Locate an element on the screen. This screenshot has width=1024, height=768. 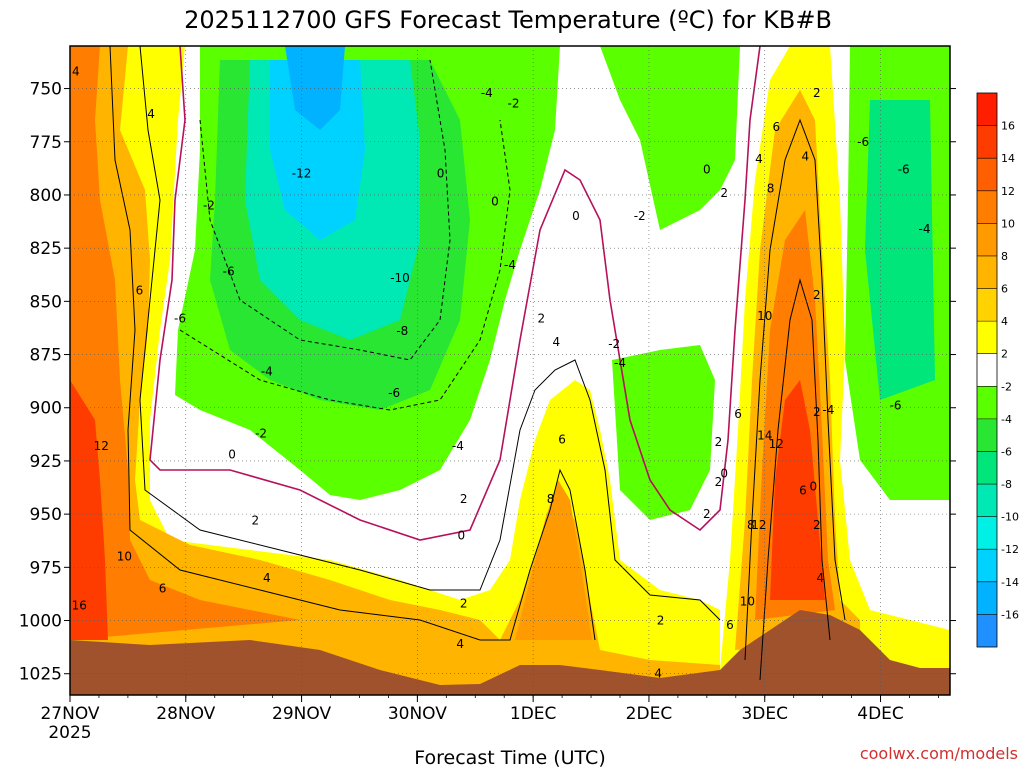
x-tick-label: 1DEC is located at coordinates (533, 714).